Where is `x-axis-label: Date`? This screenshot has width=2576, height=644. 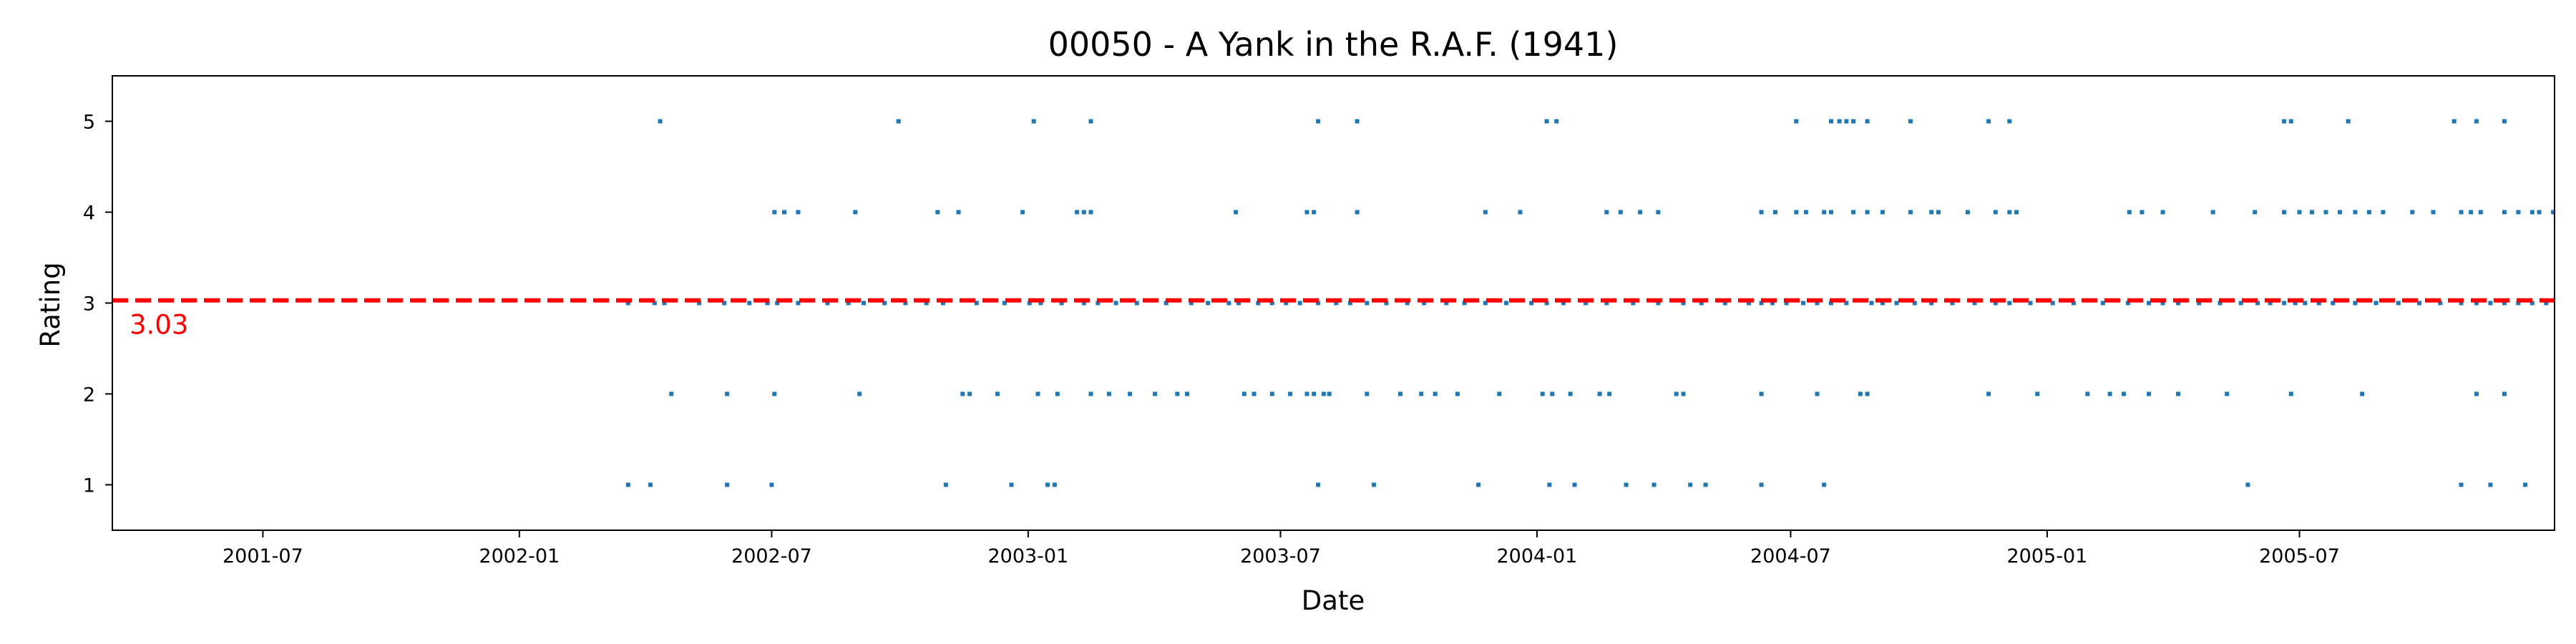
x-axis-label: Date is located at coordinates (1333, 600).